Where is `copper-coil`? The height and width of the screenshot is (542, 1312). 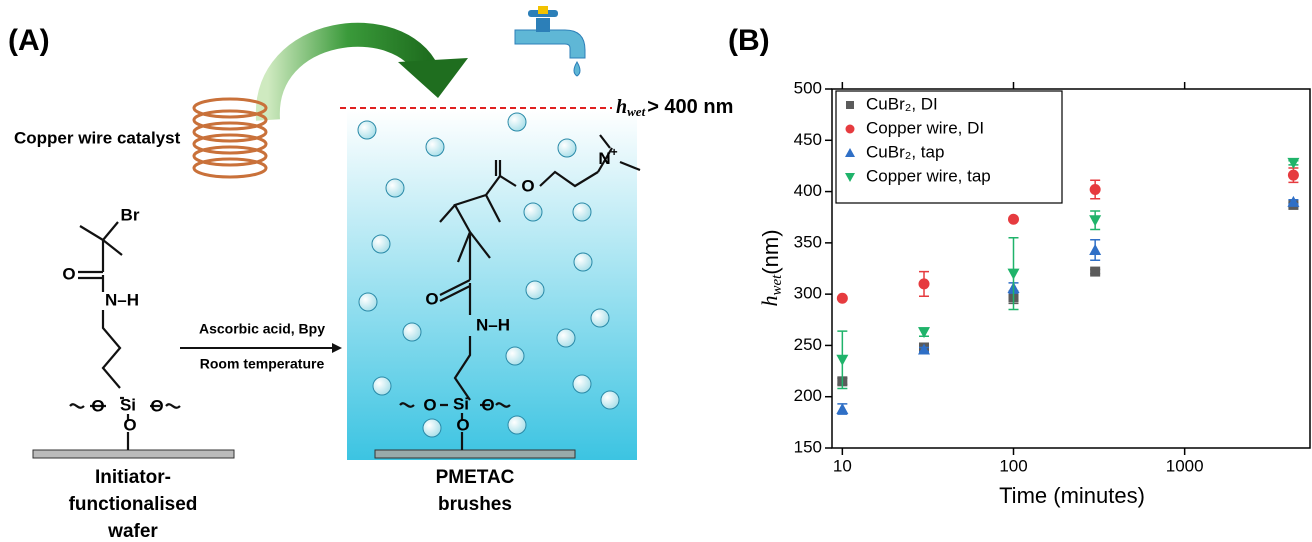 copper-coil is located at coordinates (230, 138).